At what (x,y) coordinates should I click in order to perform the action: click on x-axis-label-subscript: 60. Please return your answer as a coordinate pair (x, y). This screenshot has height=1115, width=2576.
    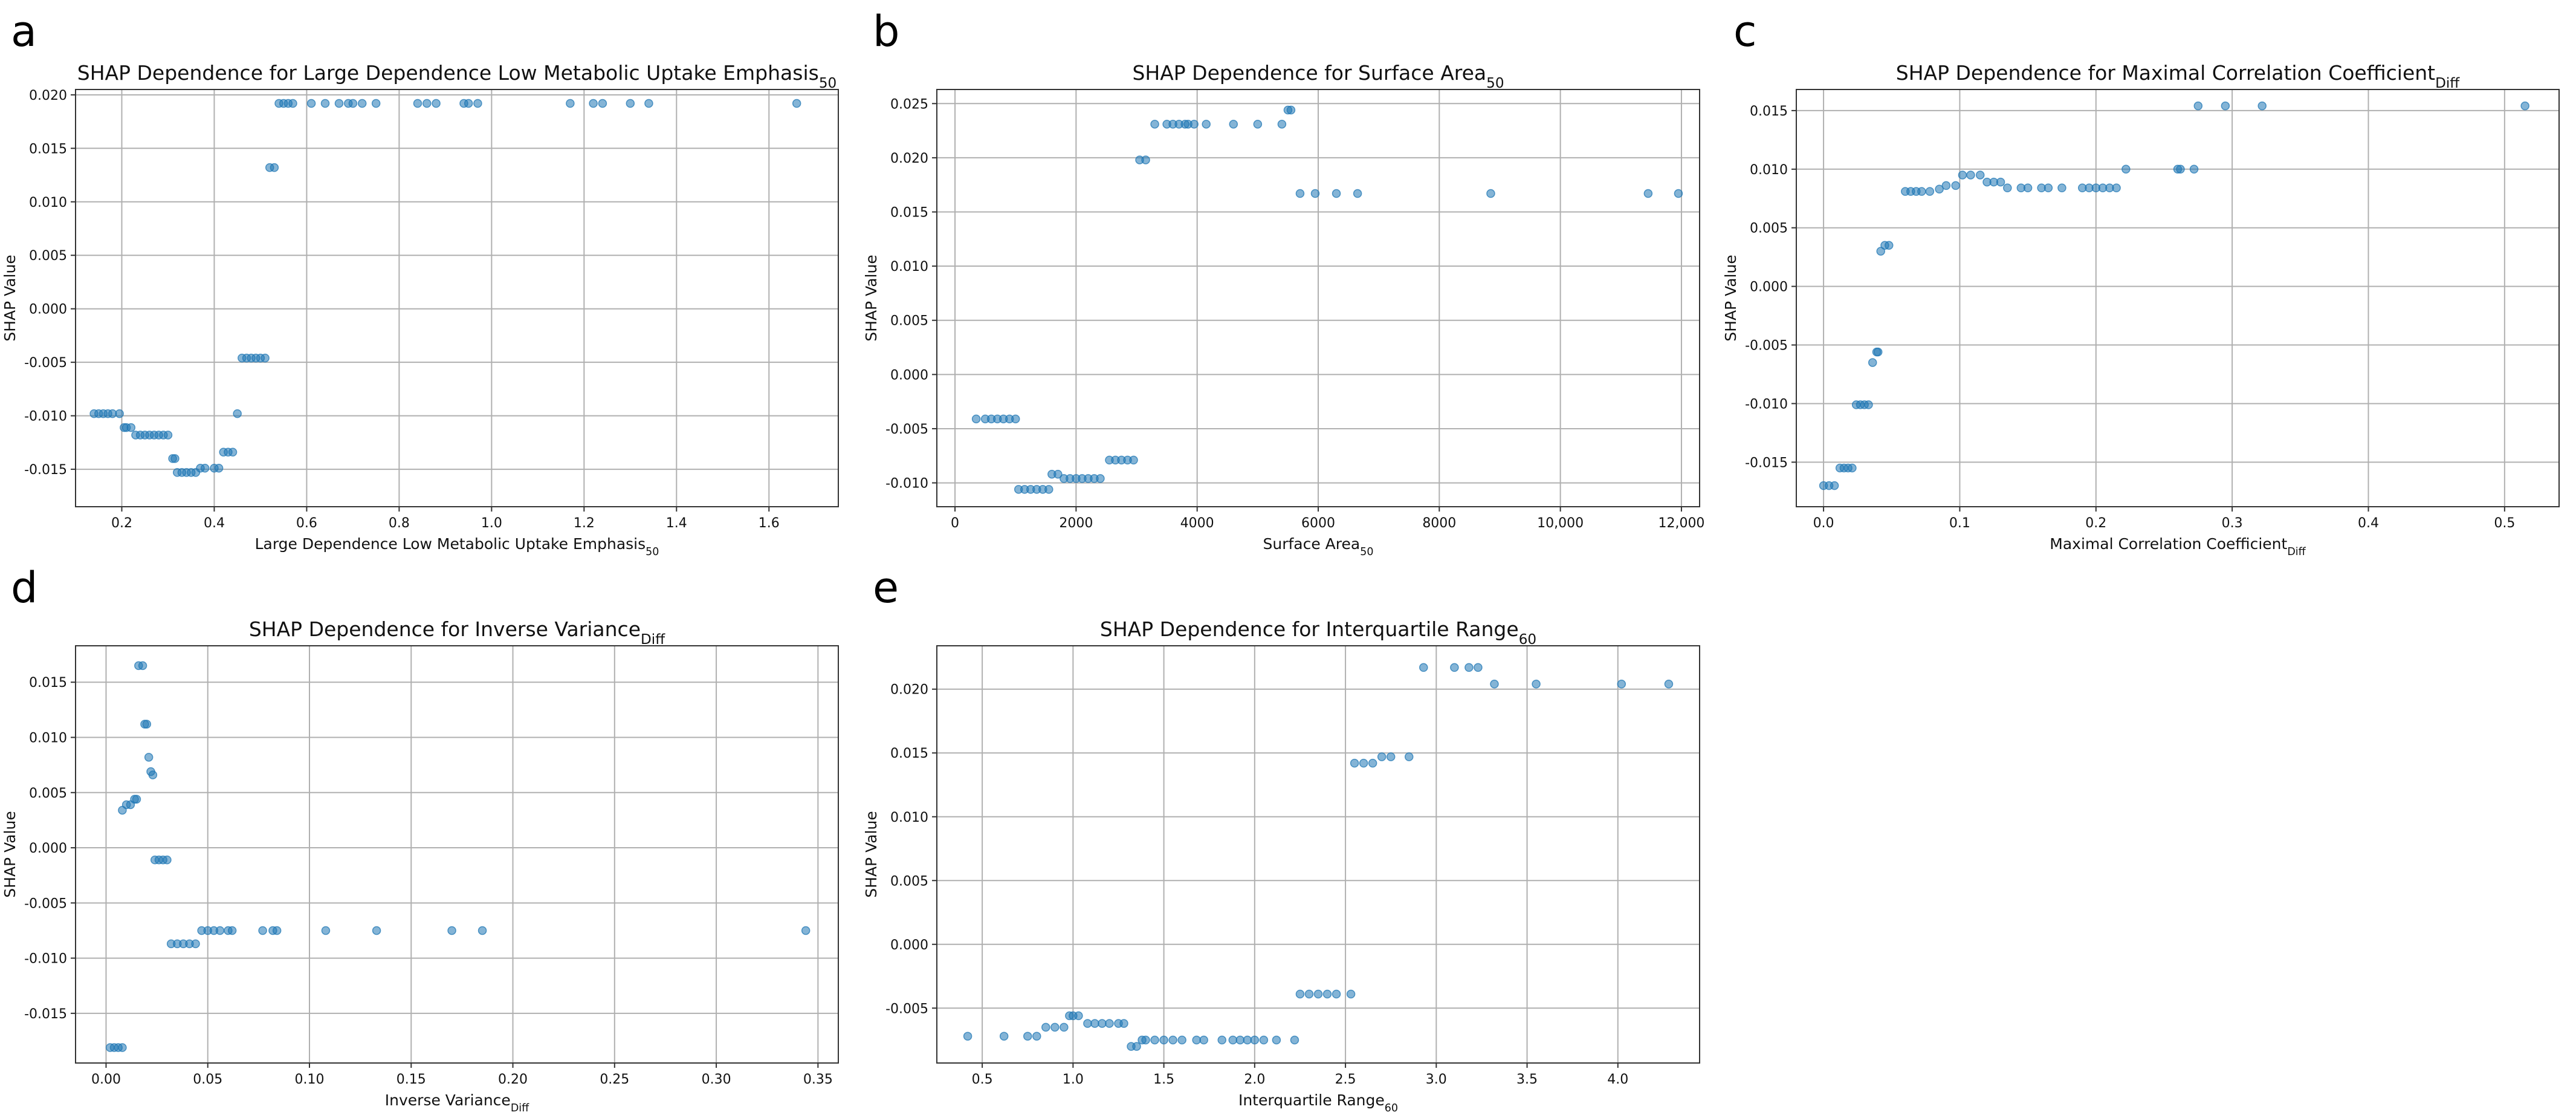
    Looking at the image, I should click on (1391, 1108).